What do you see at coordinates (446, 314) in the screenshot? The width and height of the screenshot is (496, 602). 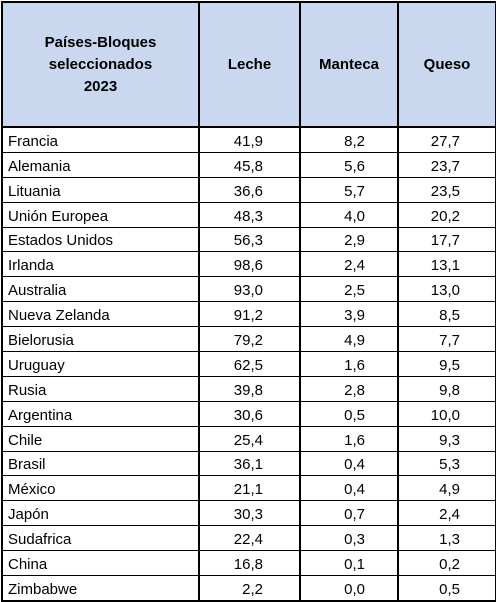 I see `row-queso-cell: 8,5` at bounding box center [446, 314].